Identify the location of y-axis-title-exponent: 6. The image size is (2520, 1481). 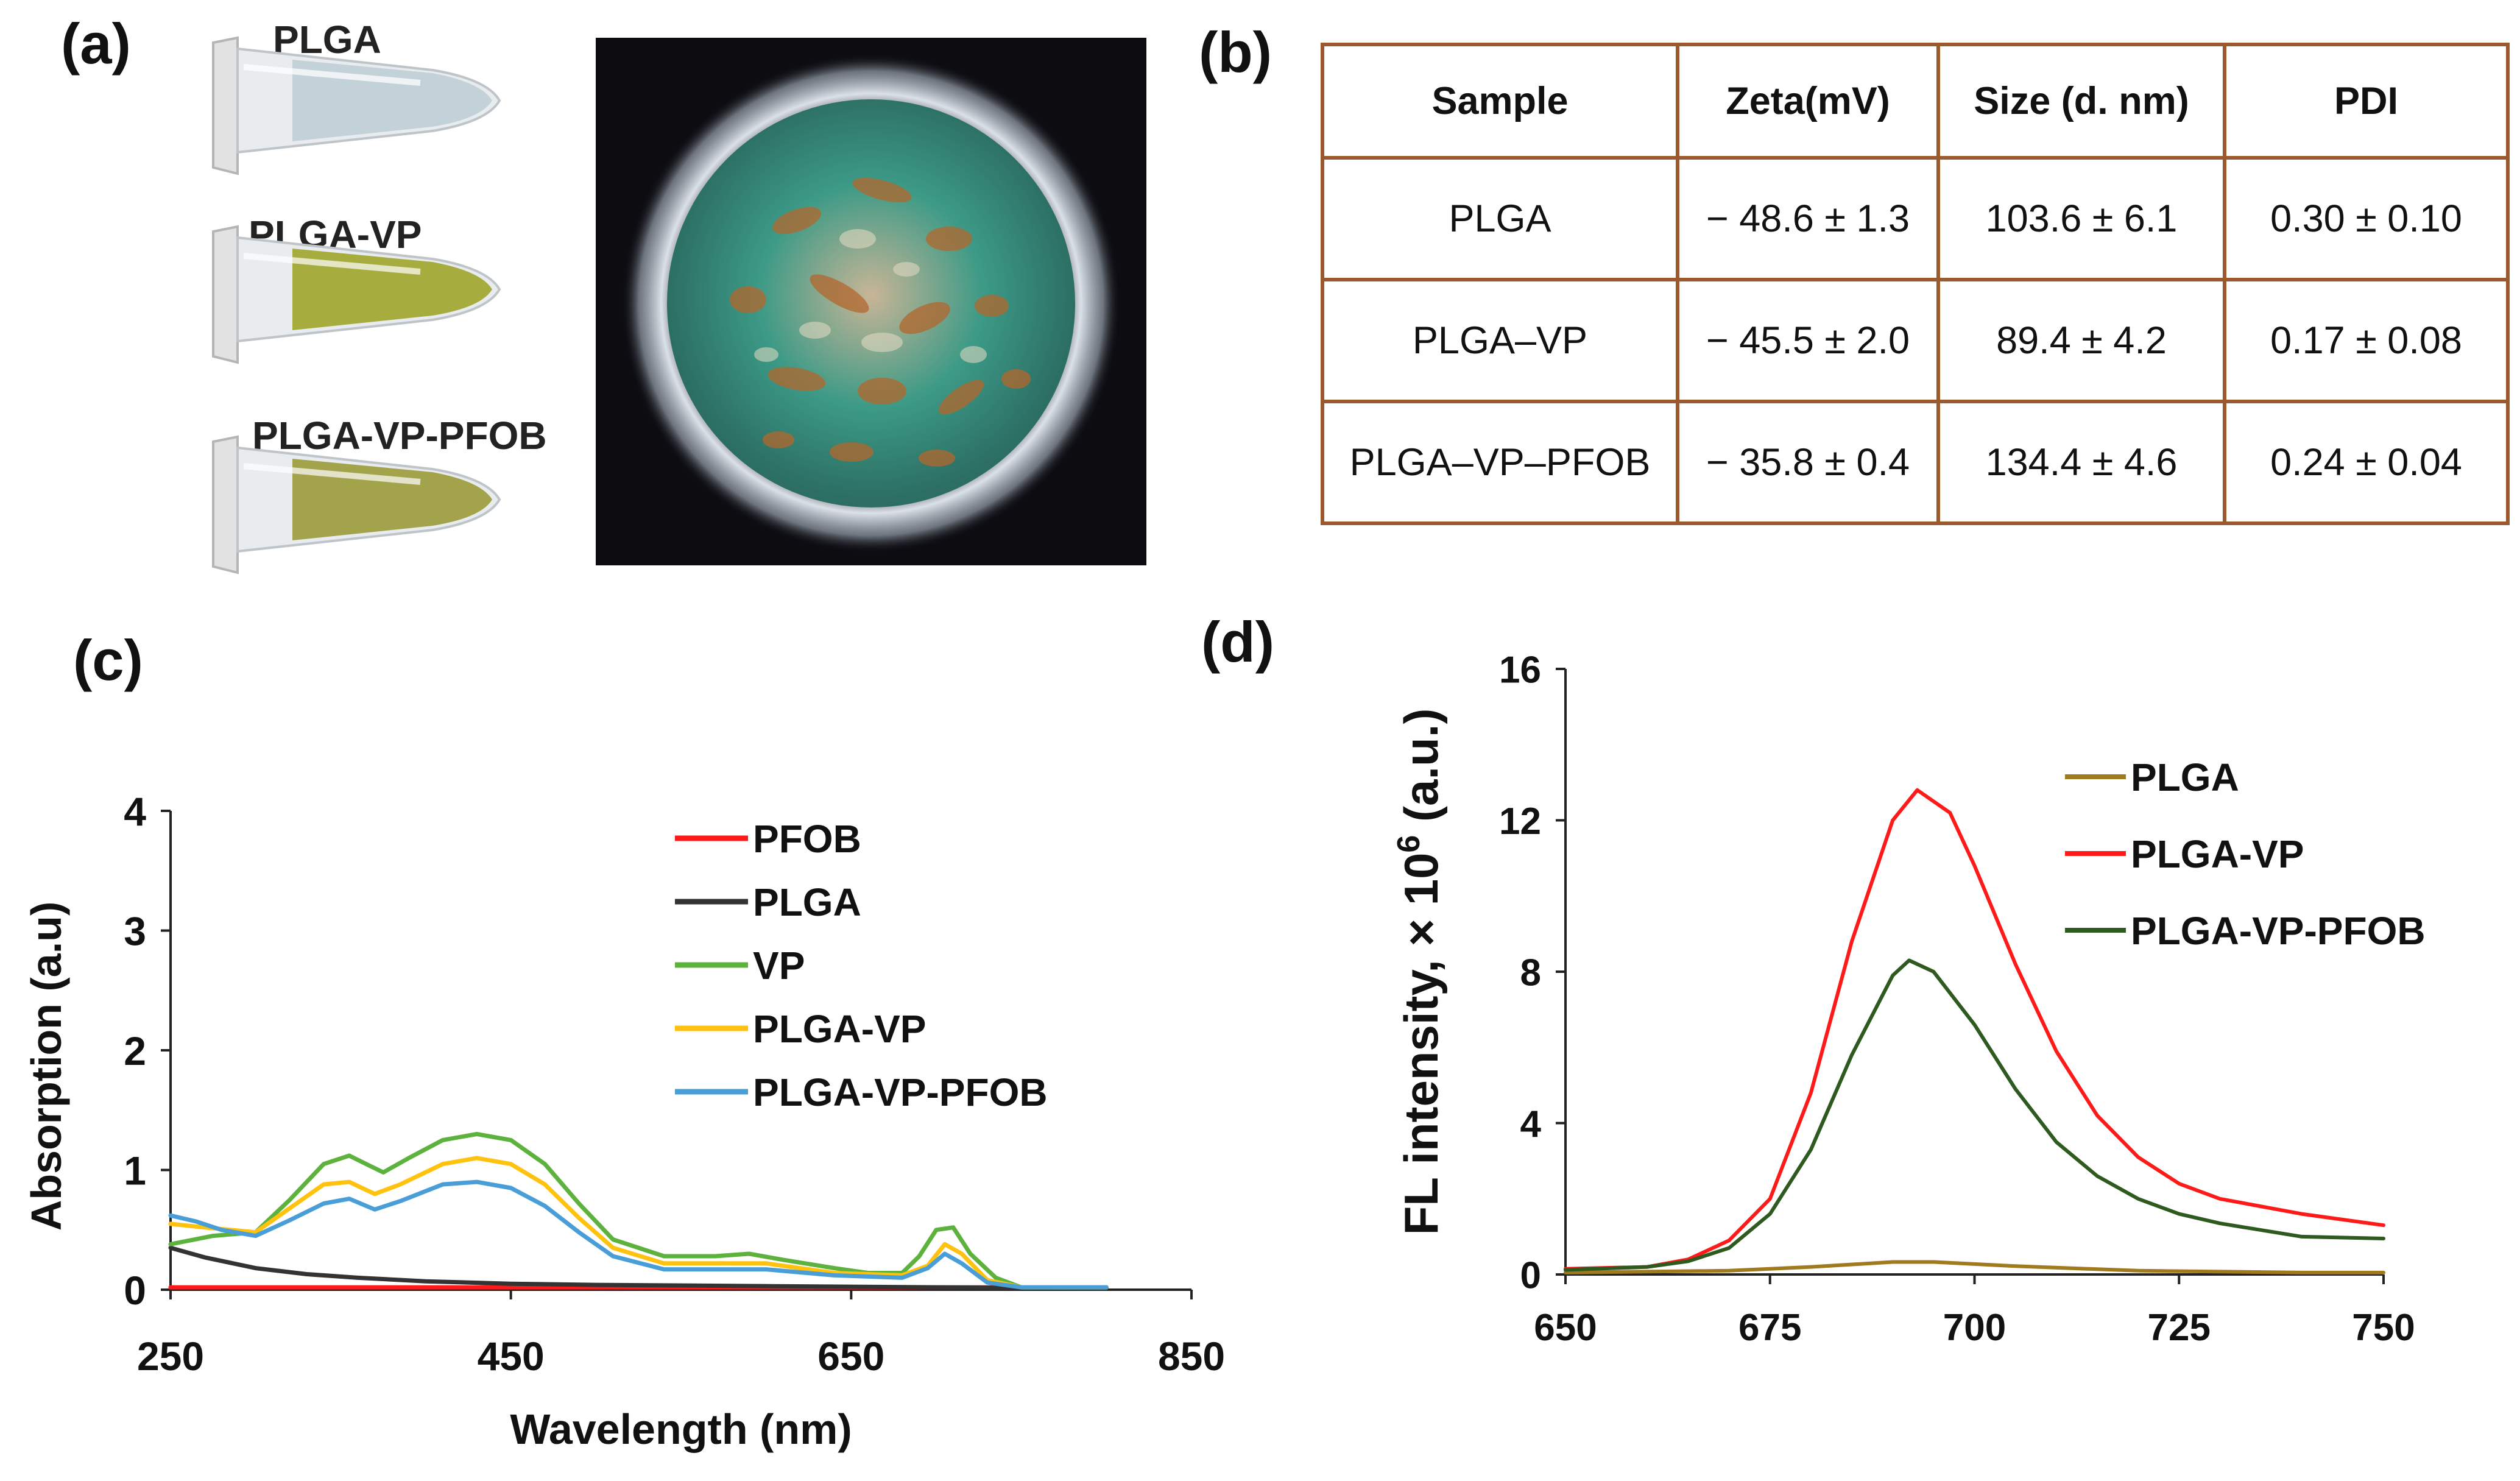
(1409, 844).